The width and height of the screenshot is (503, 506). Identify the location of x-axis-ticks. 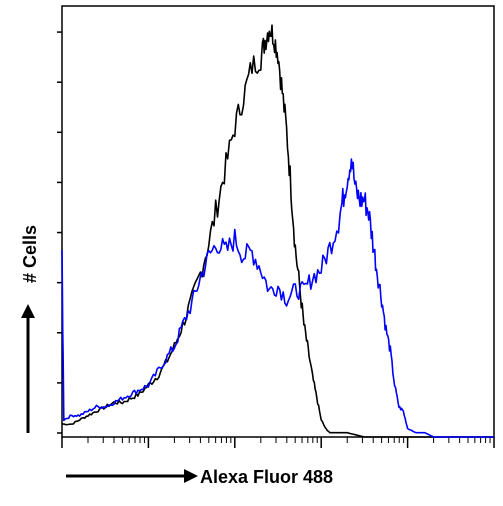
(278, 442).